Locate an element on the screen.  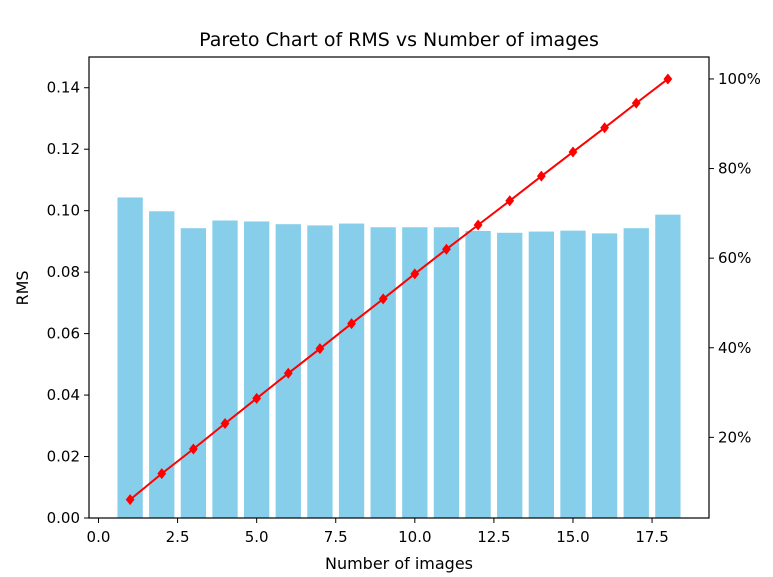
chart-title: Pareto Chart of RMS vs Number of images is located at coordinates (399, 40).